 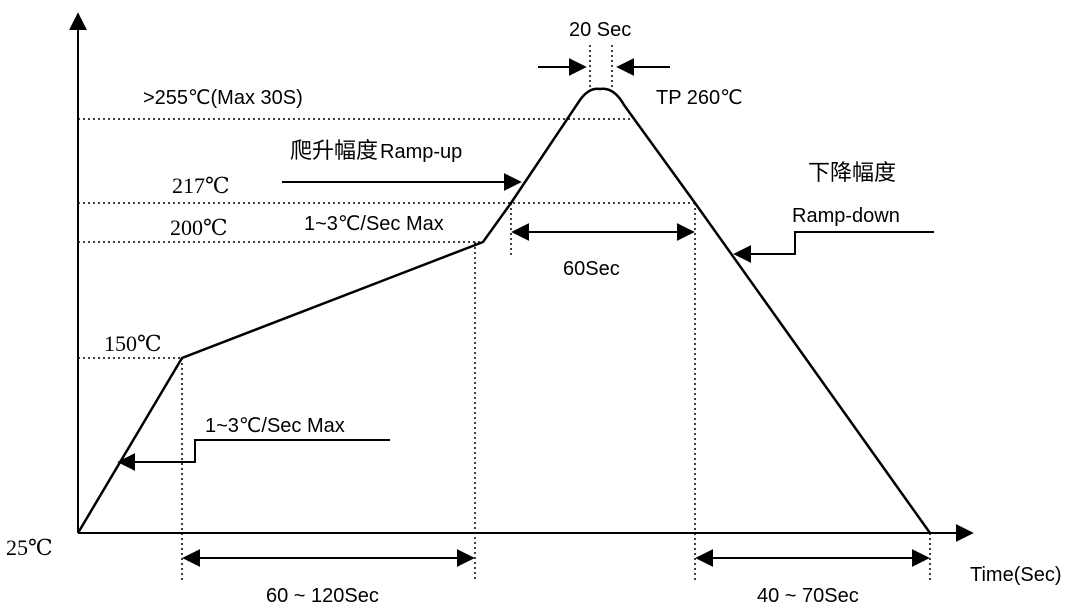 What do you see at coordinates (374, 224) in the screenshot?
I see `ramp-up-rate: 1~3℃/Sec Max` at bounding box center [374, 224].